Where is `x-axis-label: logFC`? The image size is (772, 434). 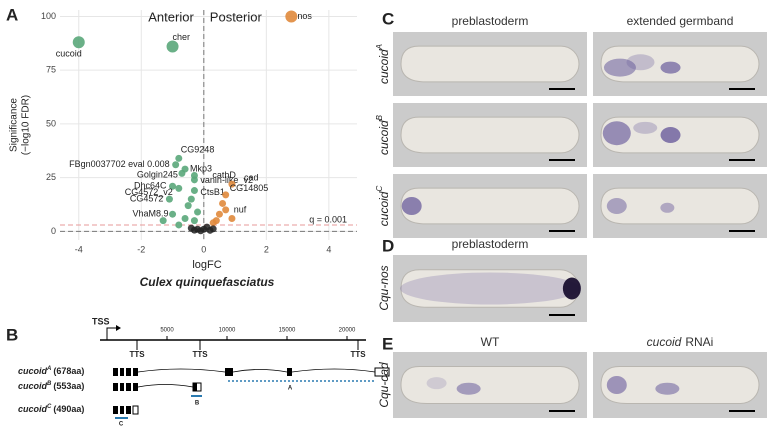
x-axis-label: logFC is located at coordinates (206, 265).